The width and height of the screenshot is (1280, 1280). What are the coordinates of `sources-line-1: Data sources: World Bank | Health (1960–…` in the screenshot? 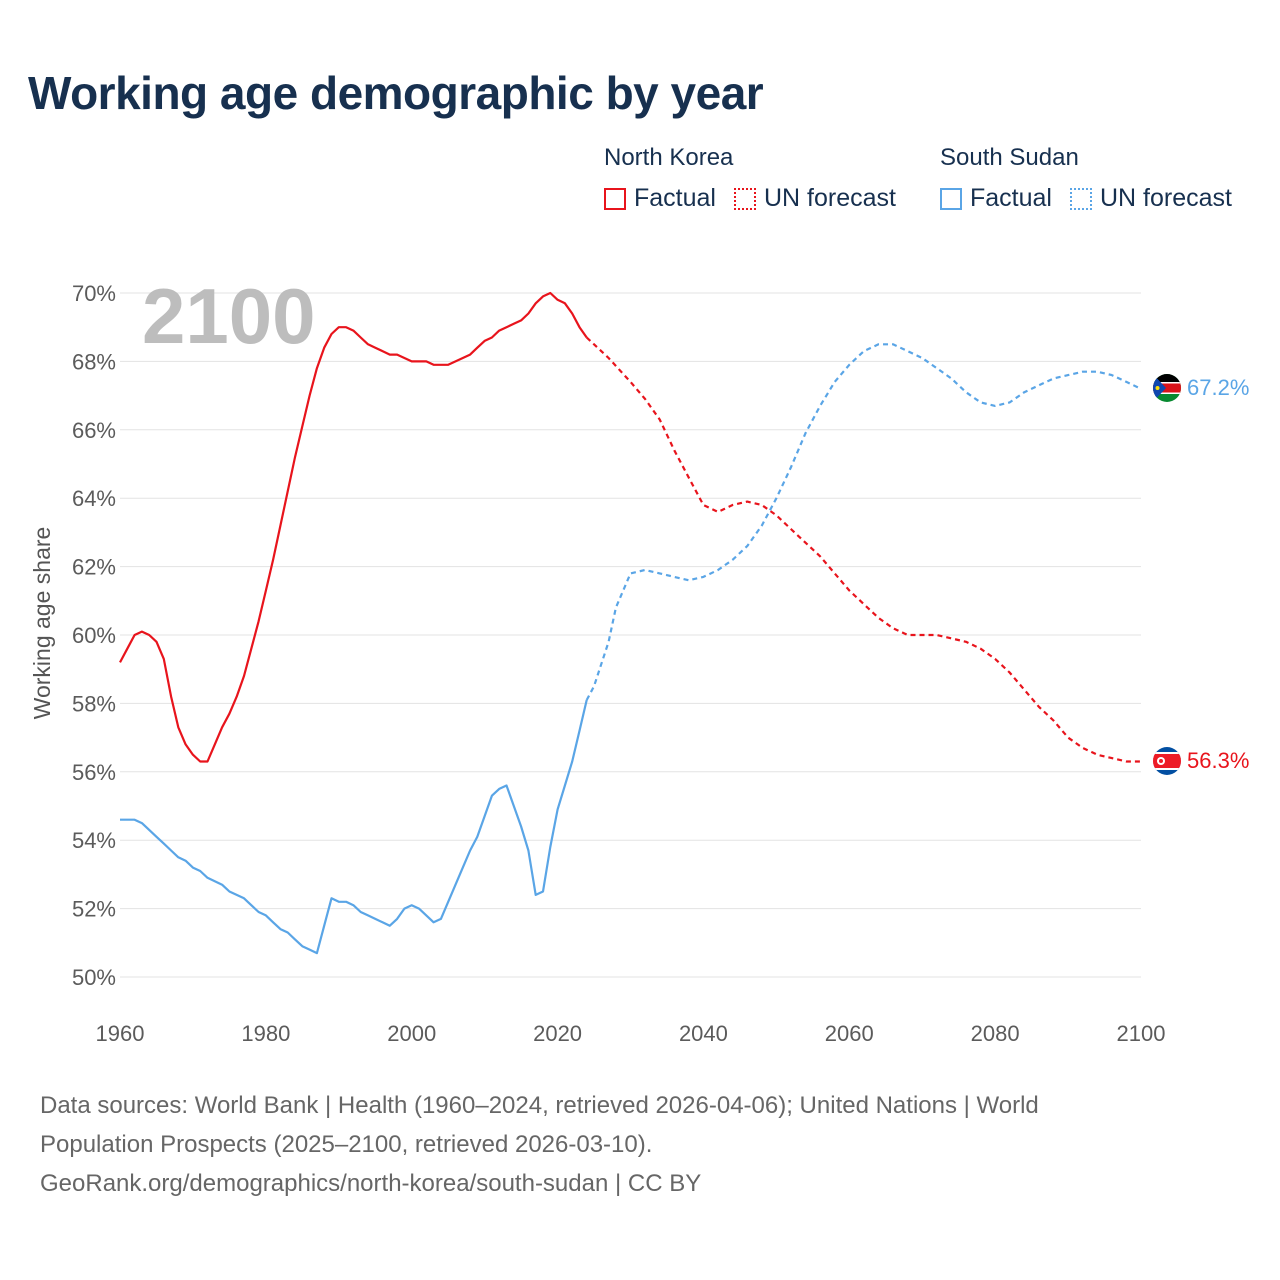 It's located at (539, 1105).